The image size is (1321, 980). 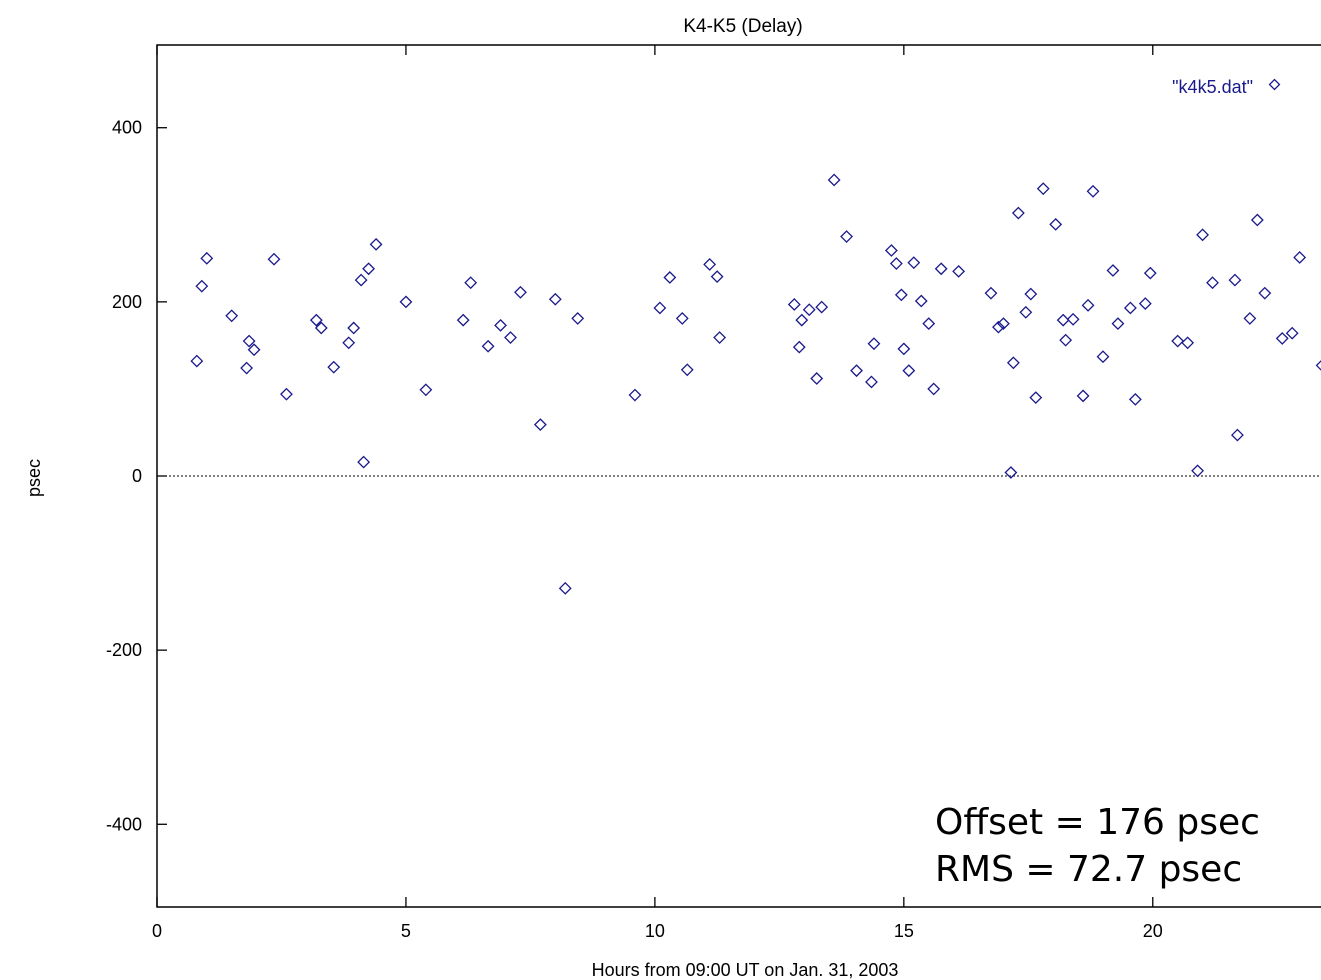 What do you see at coordinates (1274, 84) in the screenshot?
I see `legend-marker` at bounding box center [1274, 84].